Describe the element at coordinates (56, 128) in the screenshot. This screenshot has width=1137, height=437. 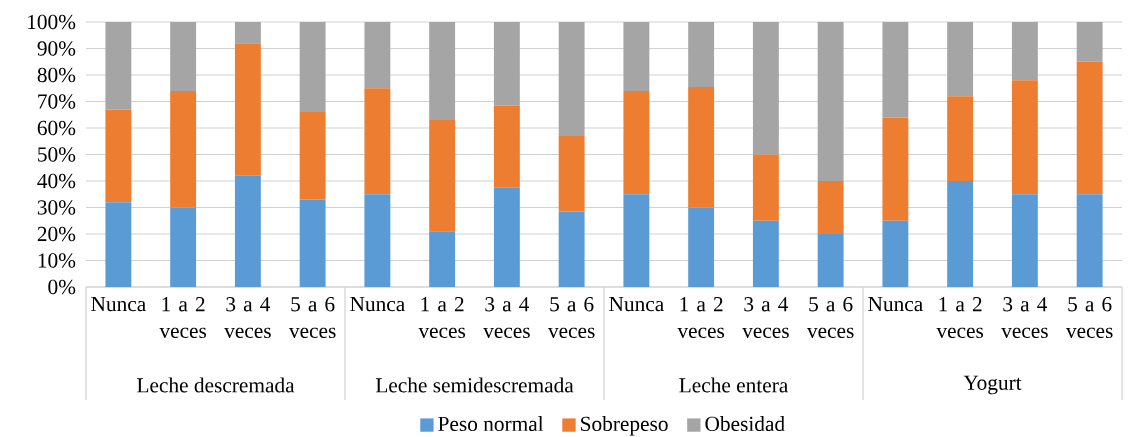
I see `y-tick-label: 60%` at that location.